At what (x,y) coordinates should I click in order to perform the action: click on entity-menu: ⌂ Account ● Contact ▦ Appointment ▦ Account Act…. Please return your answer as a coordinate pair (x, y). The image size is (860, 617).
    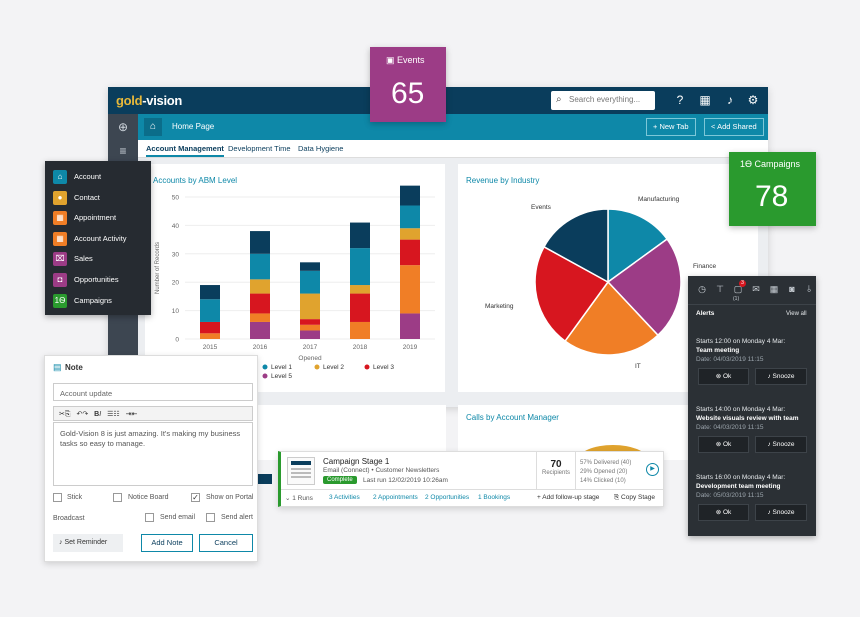
    Looking at the image, I should click on (98, 238).